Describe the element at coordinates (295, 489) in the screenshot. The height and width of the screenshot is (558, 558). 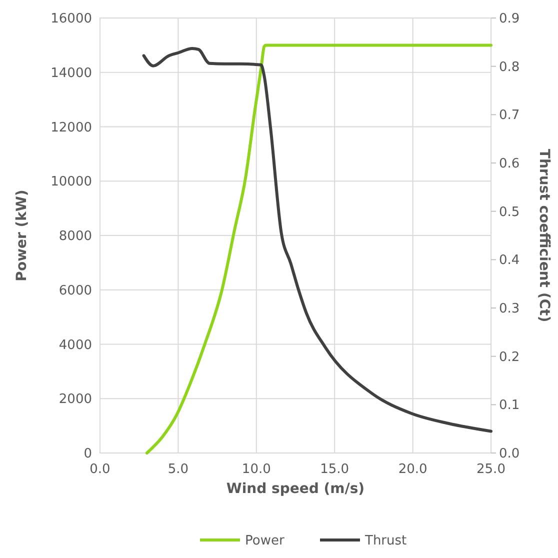
I see `x-axis-title: Wind speed (m/s)` at that location.